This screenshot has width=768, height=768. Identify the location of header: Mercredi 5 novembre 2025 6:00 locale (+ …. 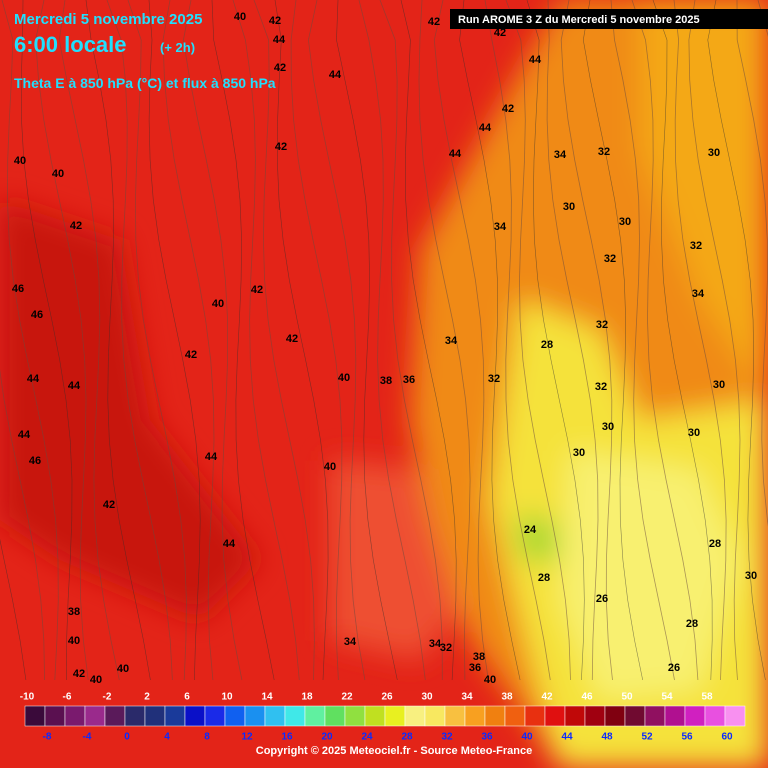
(391, 50).